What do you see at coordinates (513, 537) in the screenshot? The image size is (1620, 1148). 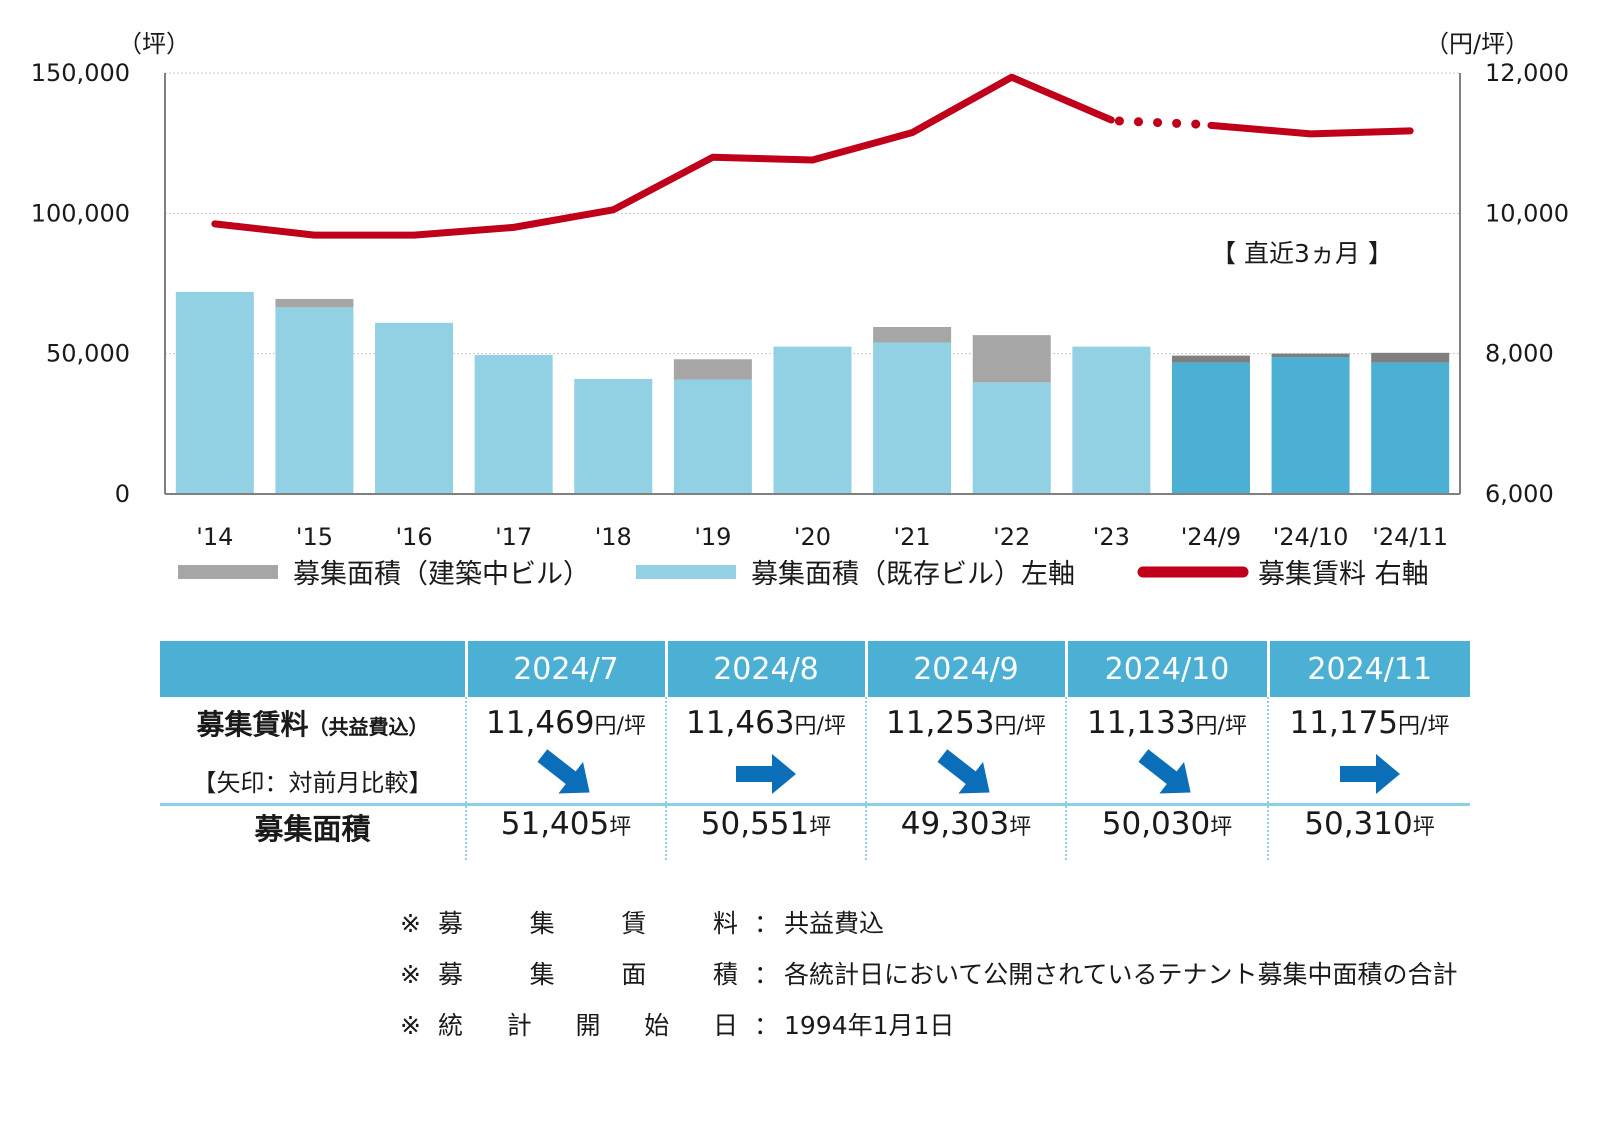 I see `x-tick-label: '17` at bounding box center [513, 537].